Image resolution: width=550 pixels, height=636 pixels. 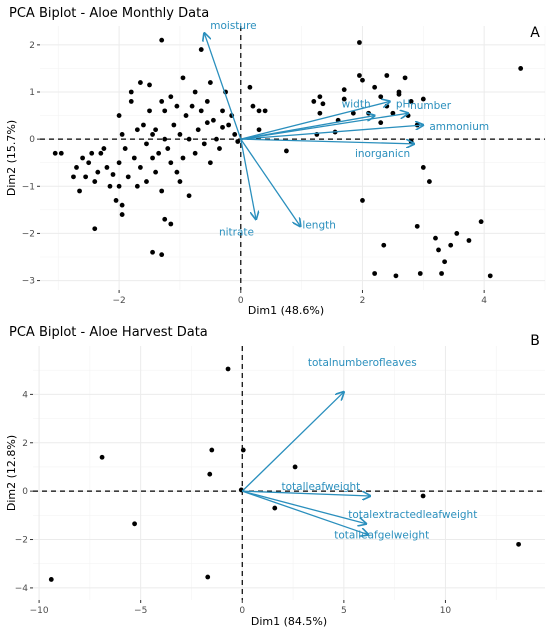 What do you see at coordinates (242, 611) in the screenshot?
I see `x-tick-label: 0` at bounding box center [242, 611].